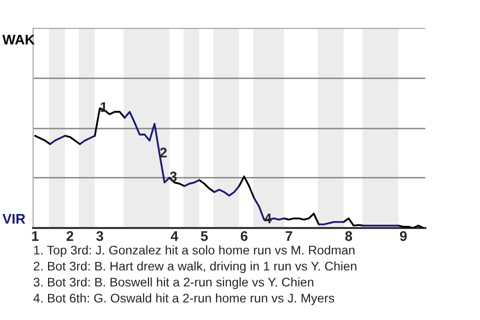  Describe the element at coordinates (163, 153) in the screenshot. I see `annotation: 2` at that location.